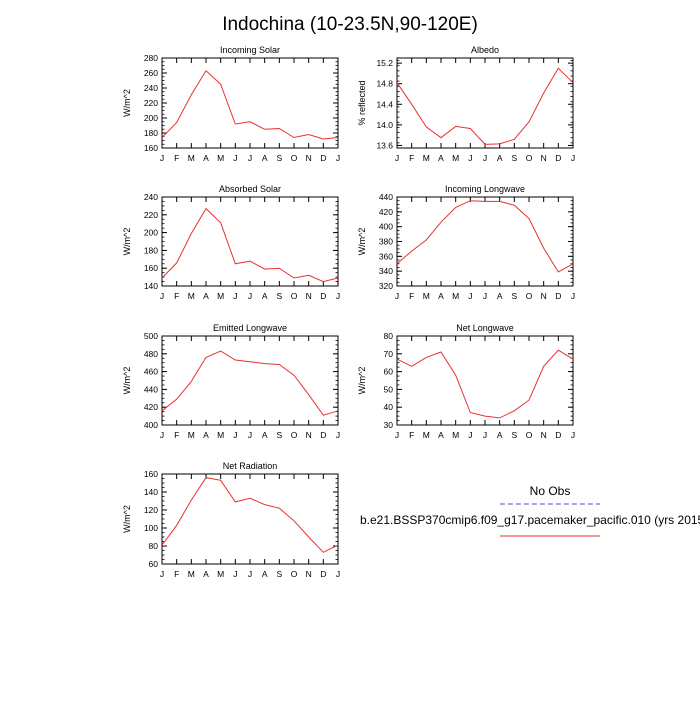 The height and width of the screenshot is (705, 700). I want to click on y-tick-label: 400, so click(386, 227).